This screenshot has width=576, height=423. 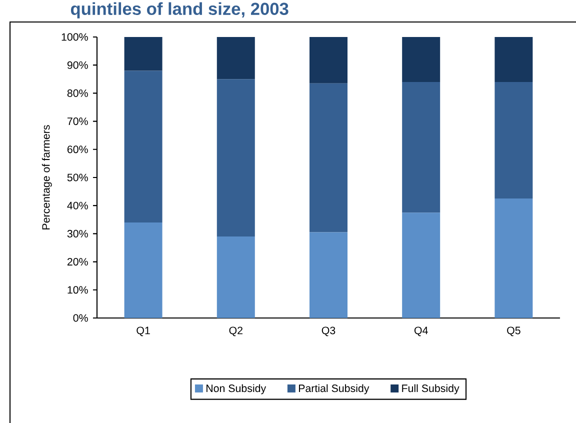 I want to click on y-tick-label: 30%, so click(x=77, y=234).